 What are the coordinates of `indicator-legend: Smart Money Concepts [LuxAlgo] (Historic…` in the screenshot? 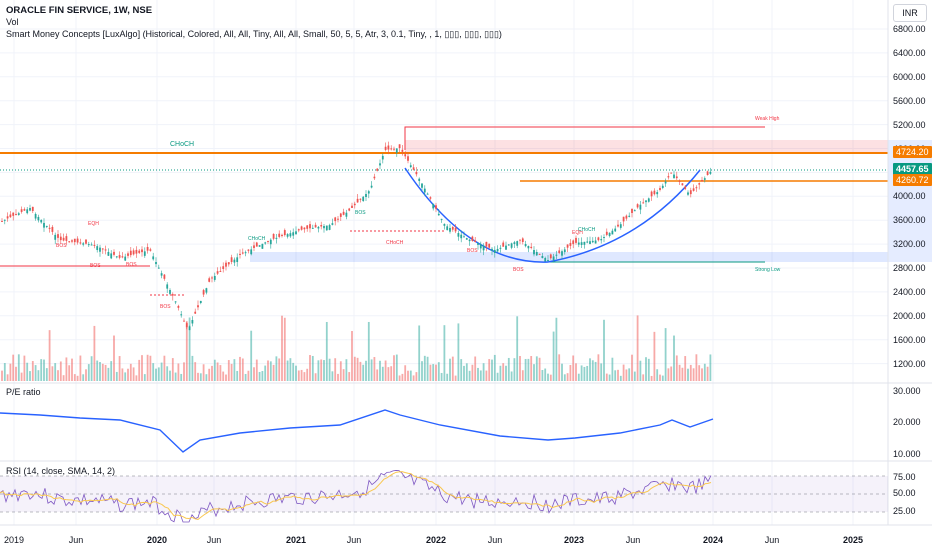 It's located at (254, 34).